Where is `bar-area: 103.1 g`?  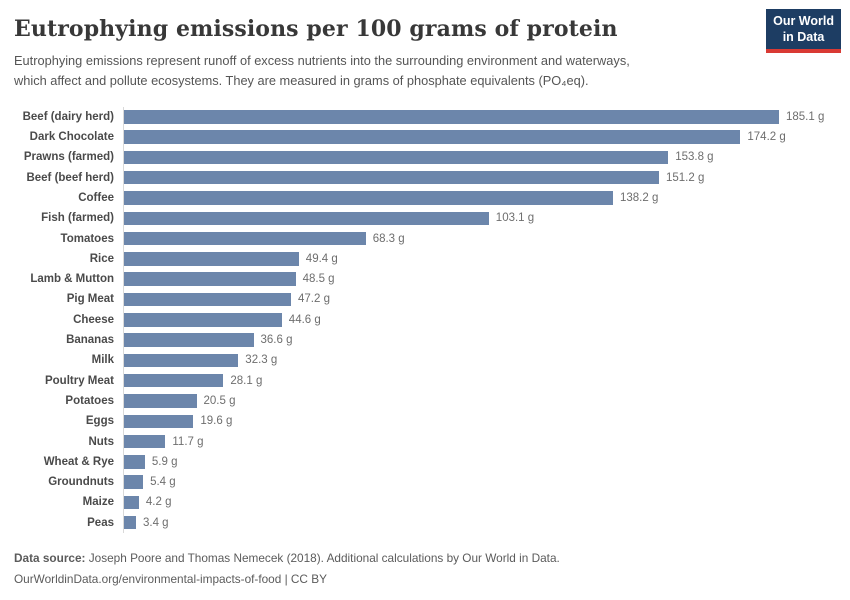
bar-area: 103.1 g is located at coordinates (481, 218).